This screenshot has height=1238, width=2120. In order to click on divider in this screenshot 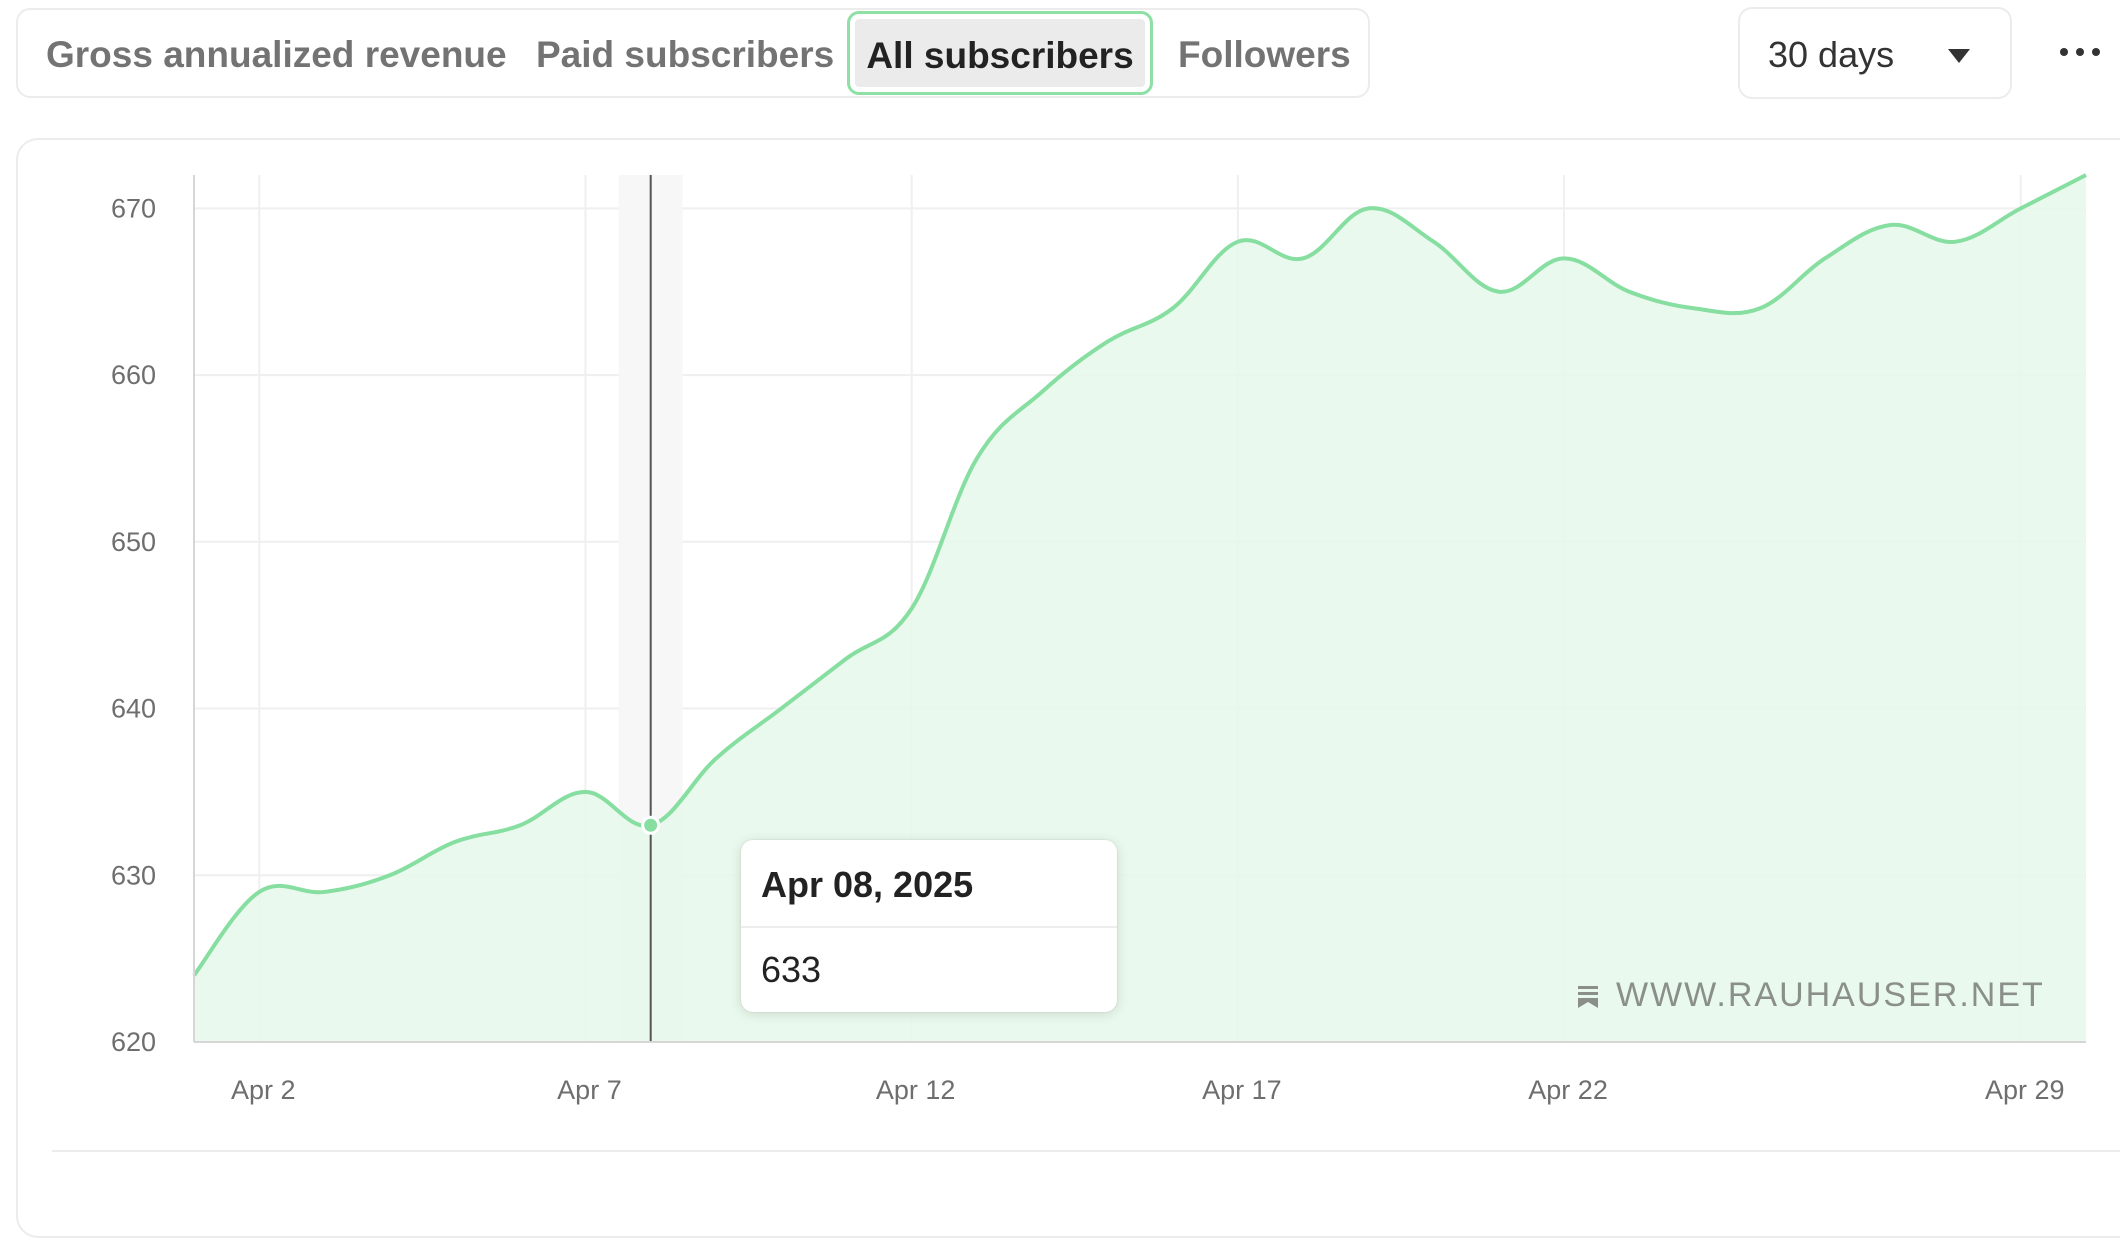, I will do `click(1086, 1151)`.